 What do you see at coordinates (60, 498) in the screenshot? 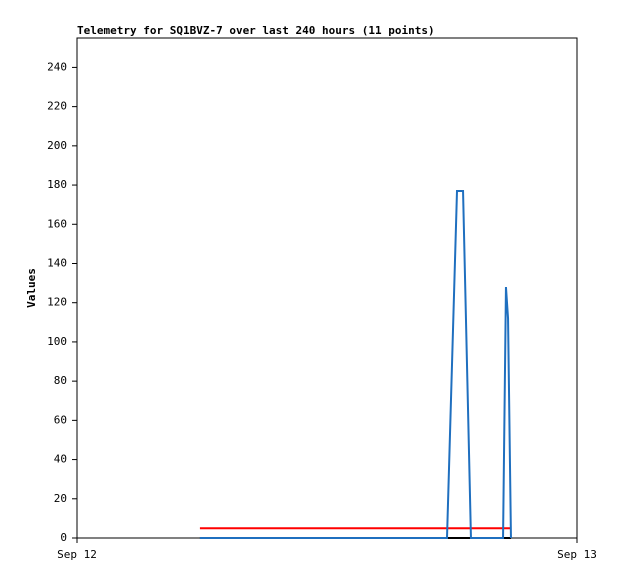
I see `y-tick-label: 20` at bounding box center [60, 498].